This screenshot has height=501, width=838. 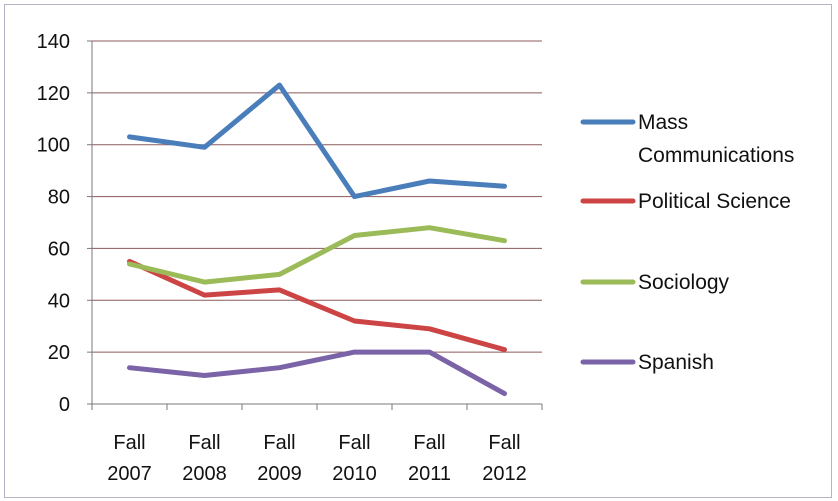 I want to click on y-tick-label: 80, so click(x=59, y=198).